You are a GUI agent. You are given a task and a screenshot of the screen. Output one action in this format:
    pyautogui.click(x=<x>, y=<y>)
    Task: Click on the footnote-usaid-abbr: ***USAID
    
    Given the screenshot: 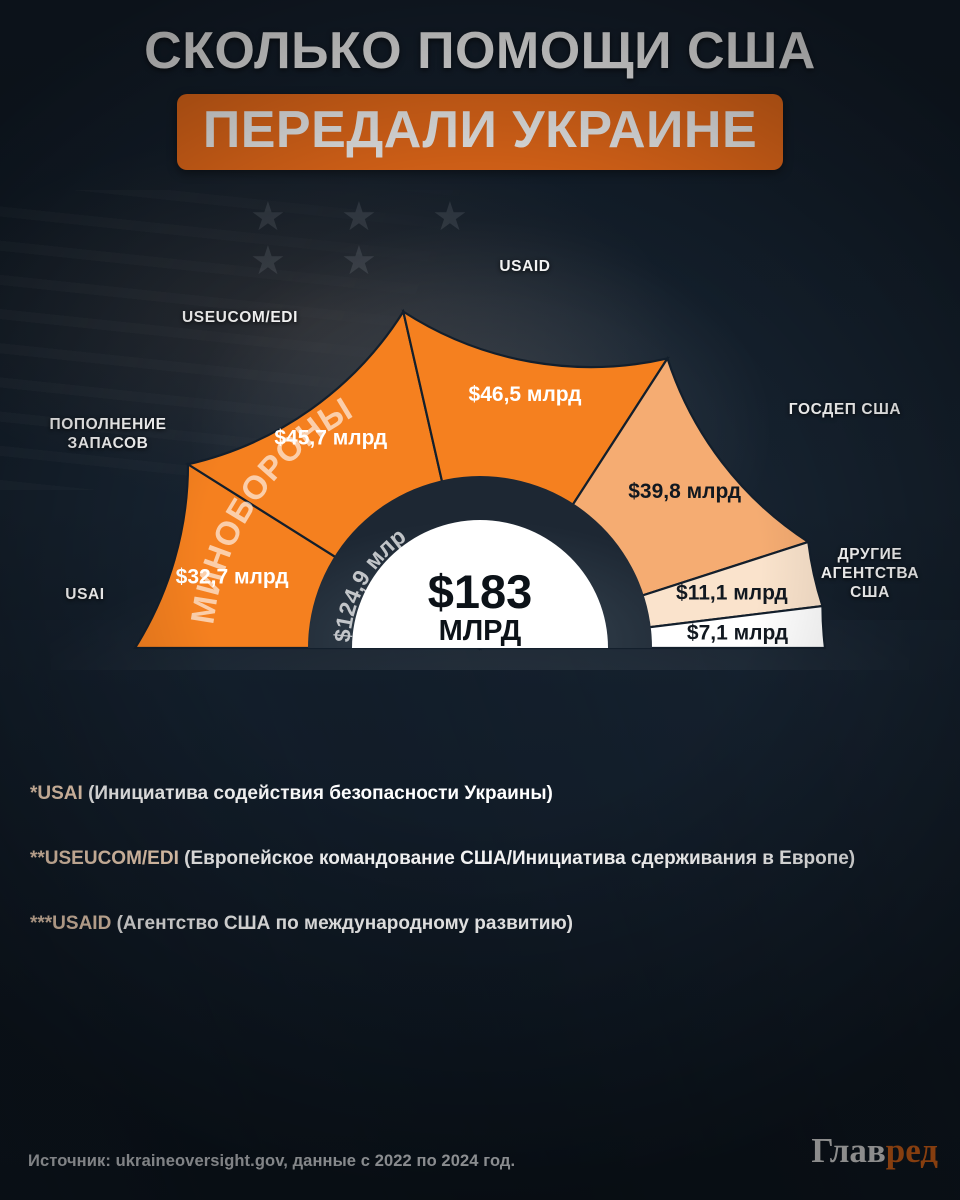 What is the action you would take?
    pyautogui.click(x=71, y=923)
    